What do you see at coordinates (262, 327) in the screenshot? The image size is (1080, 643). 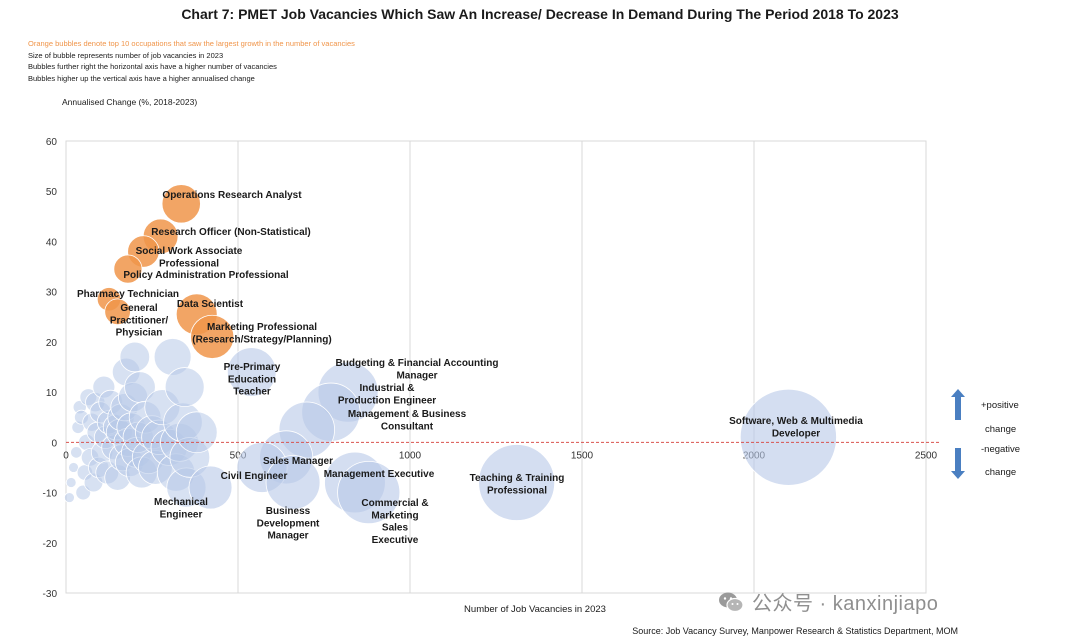 I see `bubble-label-line: Marketing Professional` at bounding box center [262, 327].